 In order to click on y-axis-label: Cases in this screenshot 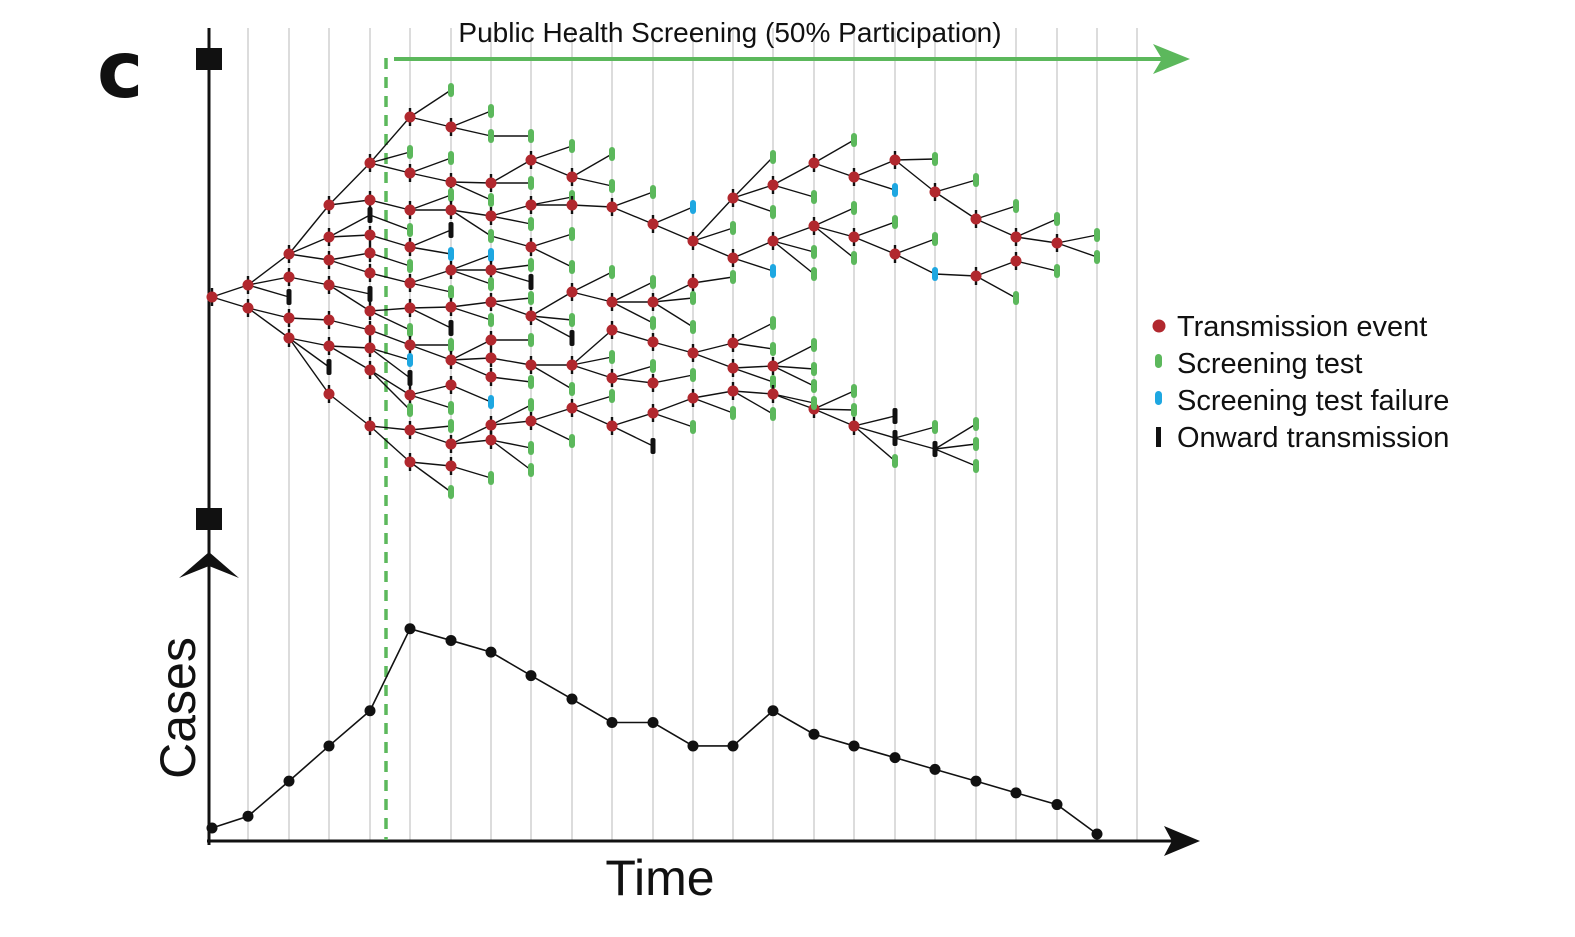, I will do `click(178, 708)`.